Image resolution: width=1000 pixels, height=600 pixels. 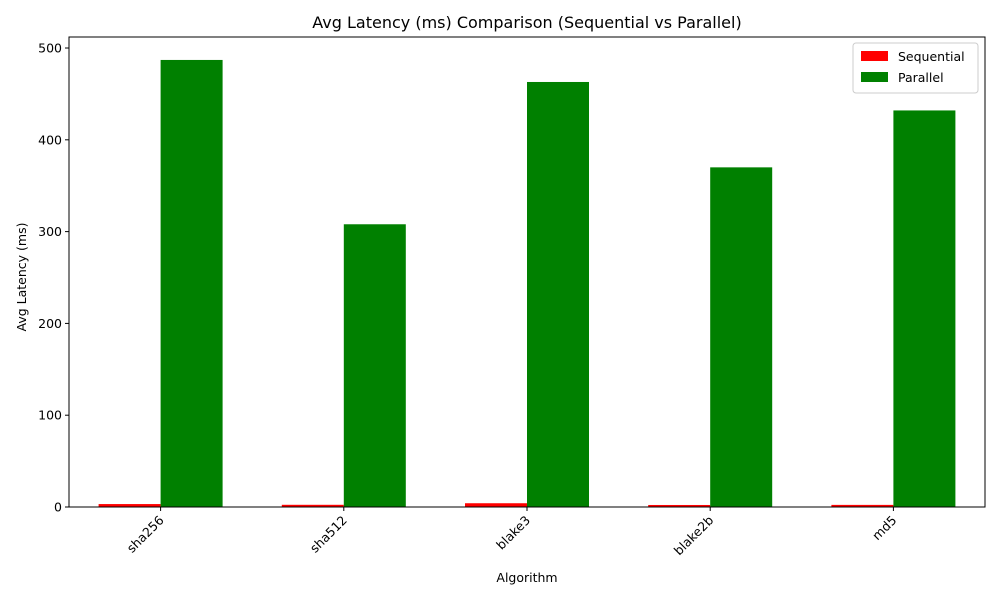 I want to click on bar-parallel-blake2b, so click(x=741, y=337).